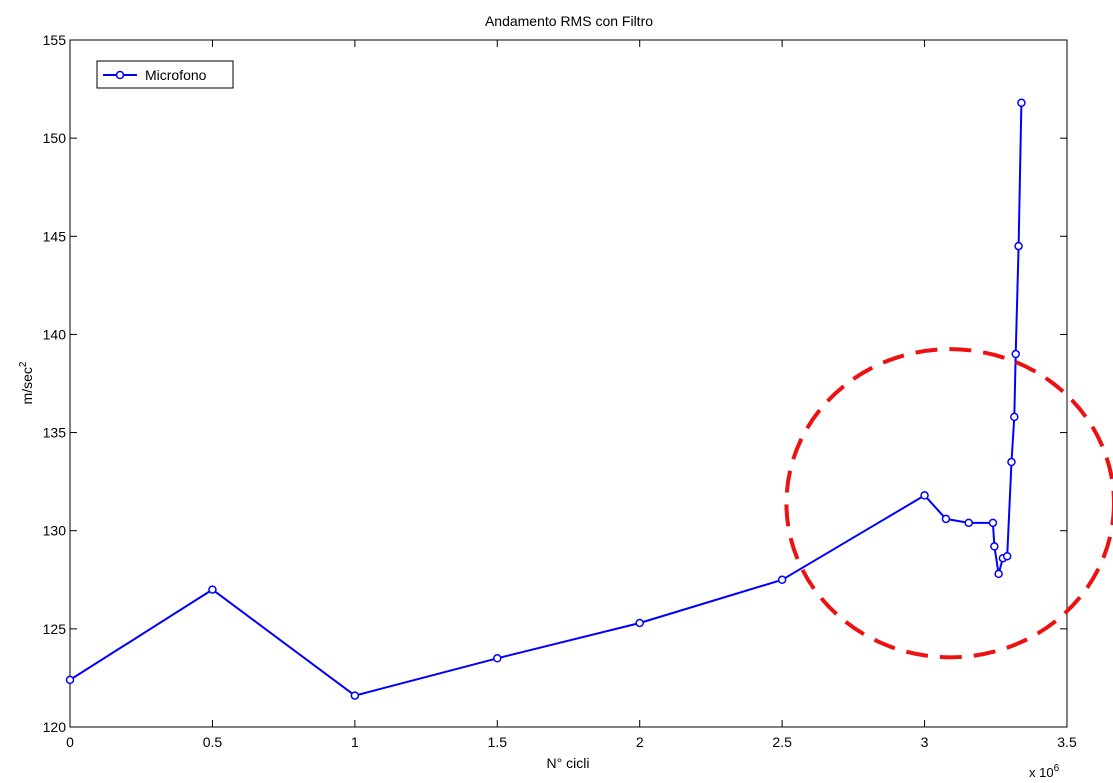 This screenshot has width=1113, height=783. Describe the element at coordinates (571, 742) in the screenshot. I see `x-axis-tick-labels: 0 0.5 1 1.5 2 2.5 3 3.5` at that location.